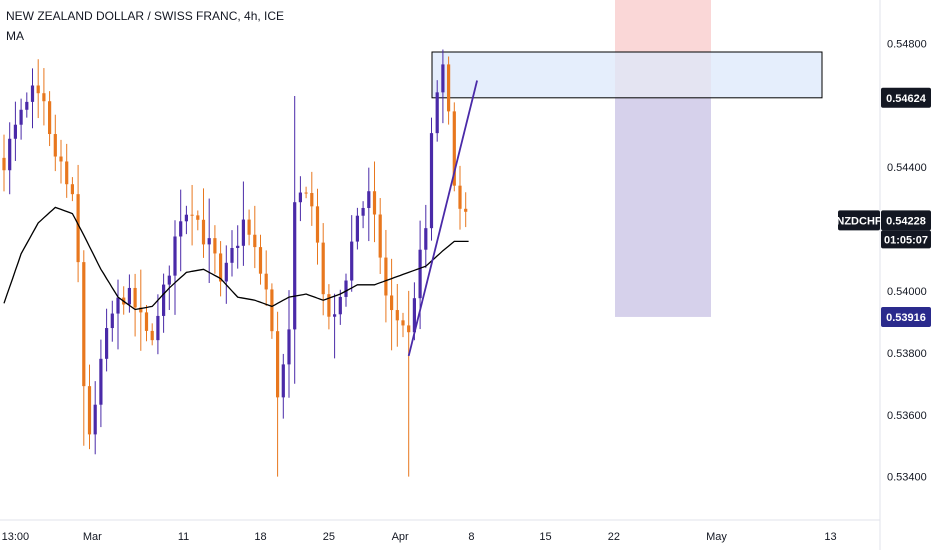 The width and height of the screenshot is (932, 550). What do you see at coordinates (260, 537) in the screenshot?
I see `time-tick-label: 18` at bounding box center [260, 537].